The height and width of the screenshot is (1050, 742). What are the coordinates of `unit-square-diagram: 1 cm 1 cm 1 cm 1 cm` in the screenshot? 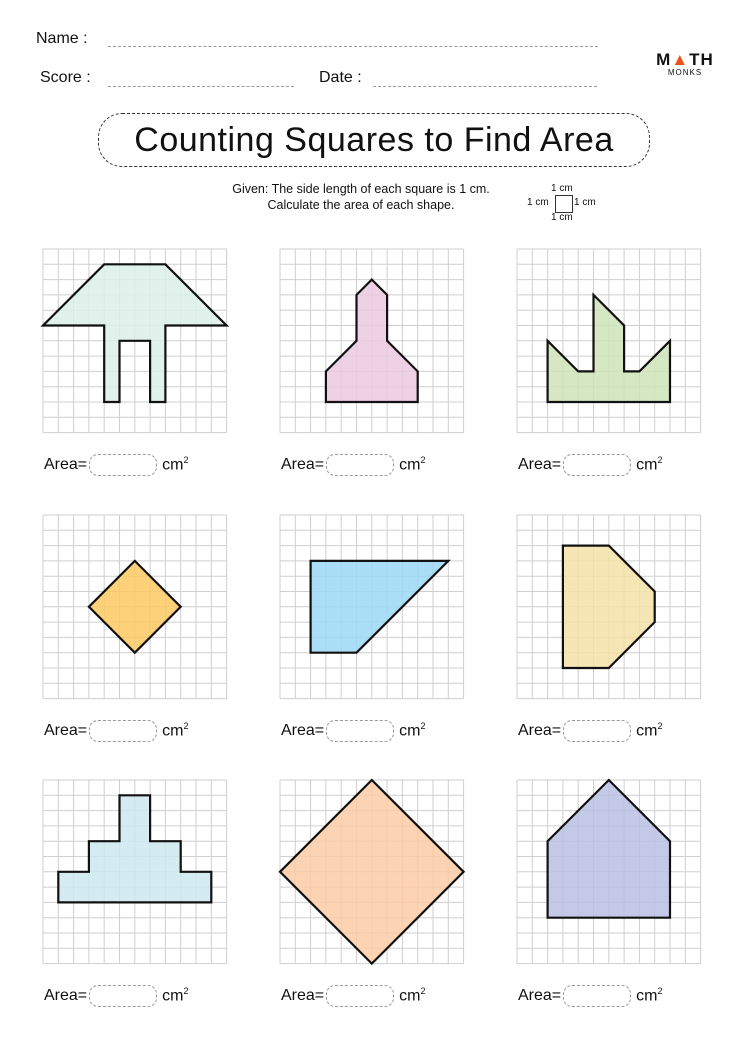 It's located at (565, 204).